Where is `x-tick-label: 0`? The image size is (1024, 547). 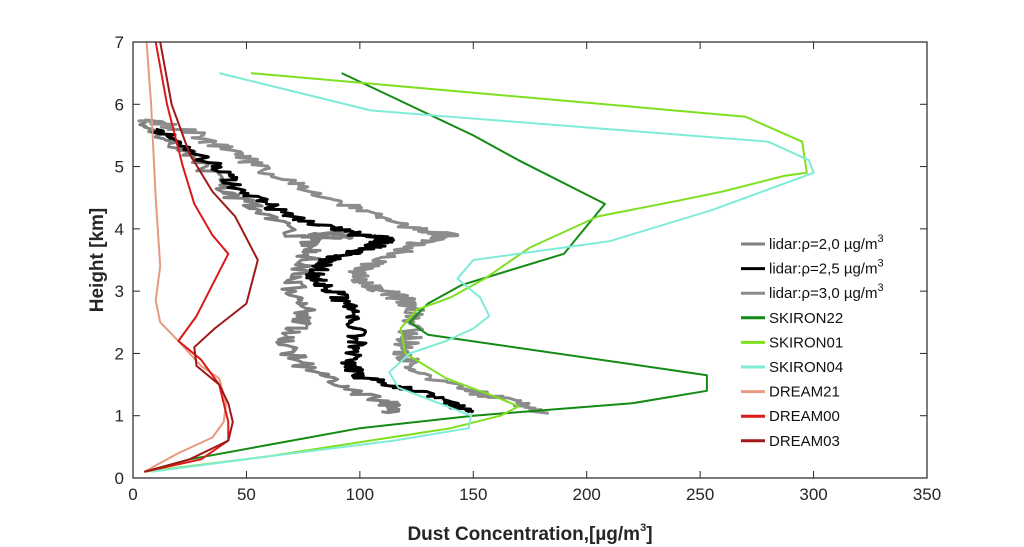 x-tick-label: 0 is located at coordinates (132, 494).